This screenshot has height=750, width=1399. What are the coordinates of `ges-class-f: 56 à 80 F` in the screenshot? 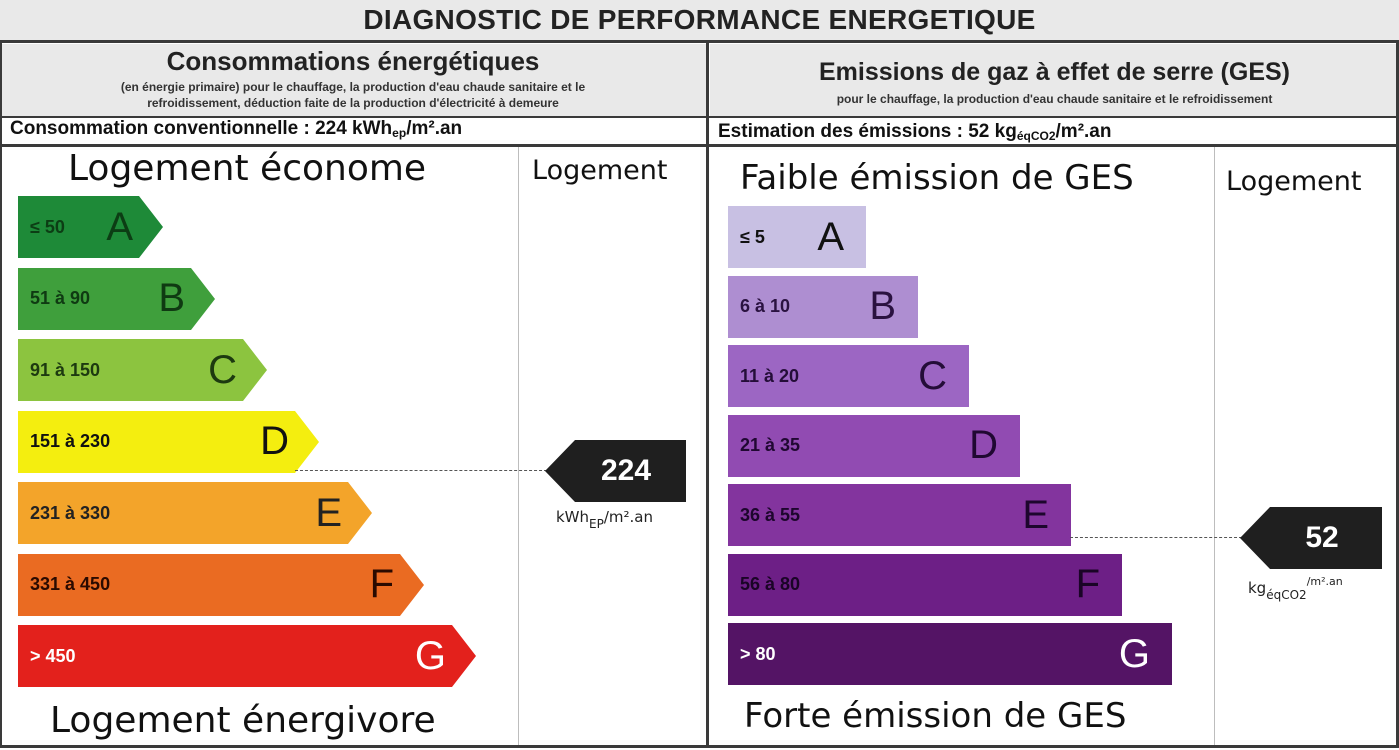 It's located at (925, 584).